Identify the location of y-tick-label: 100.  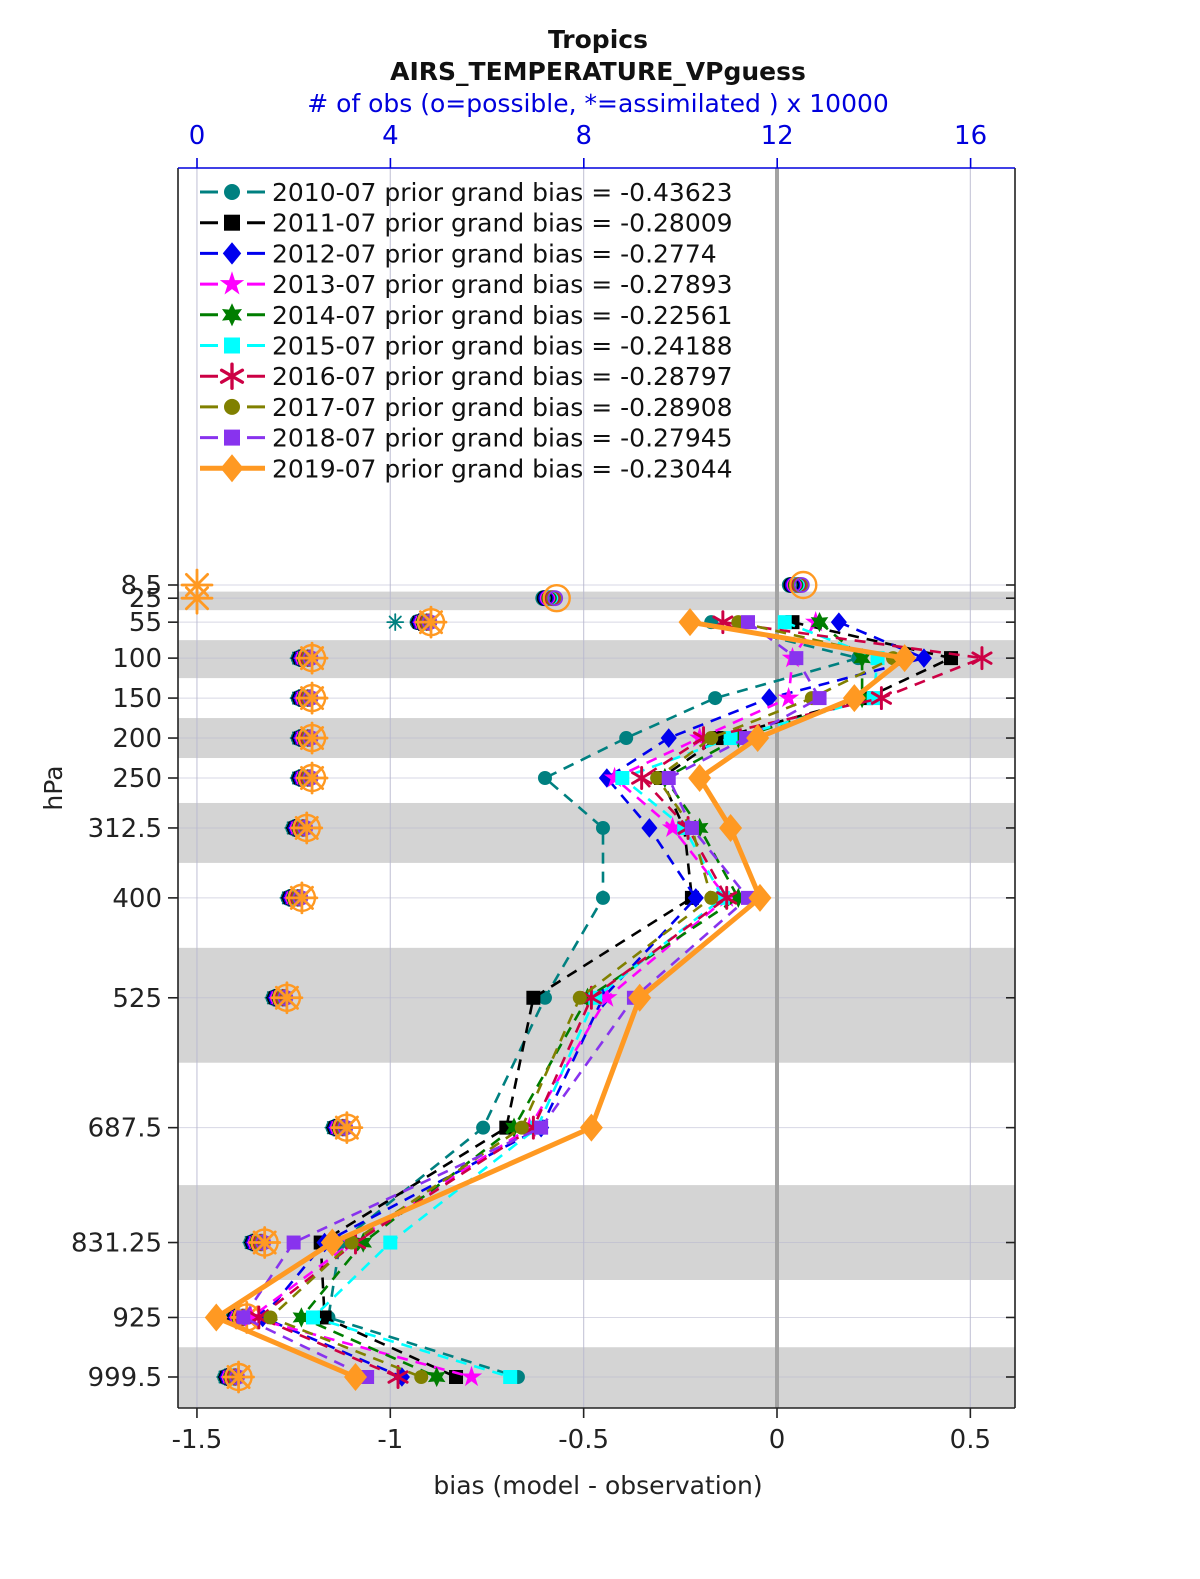
(137, 659).